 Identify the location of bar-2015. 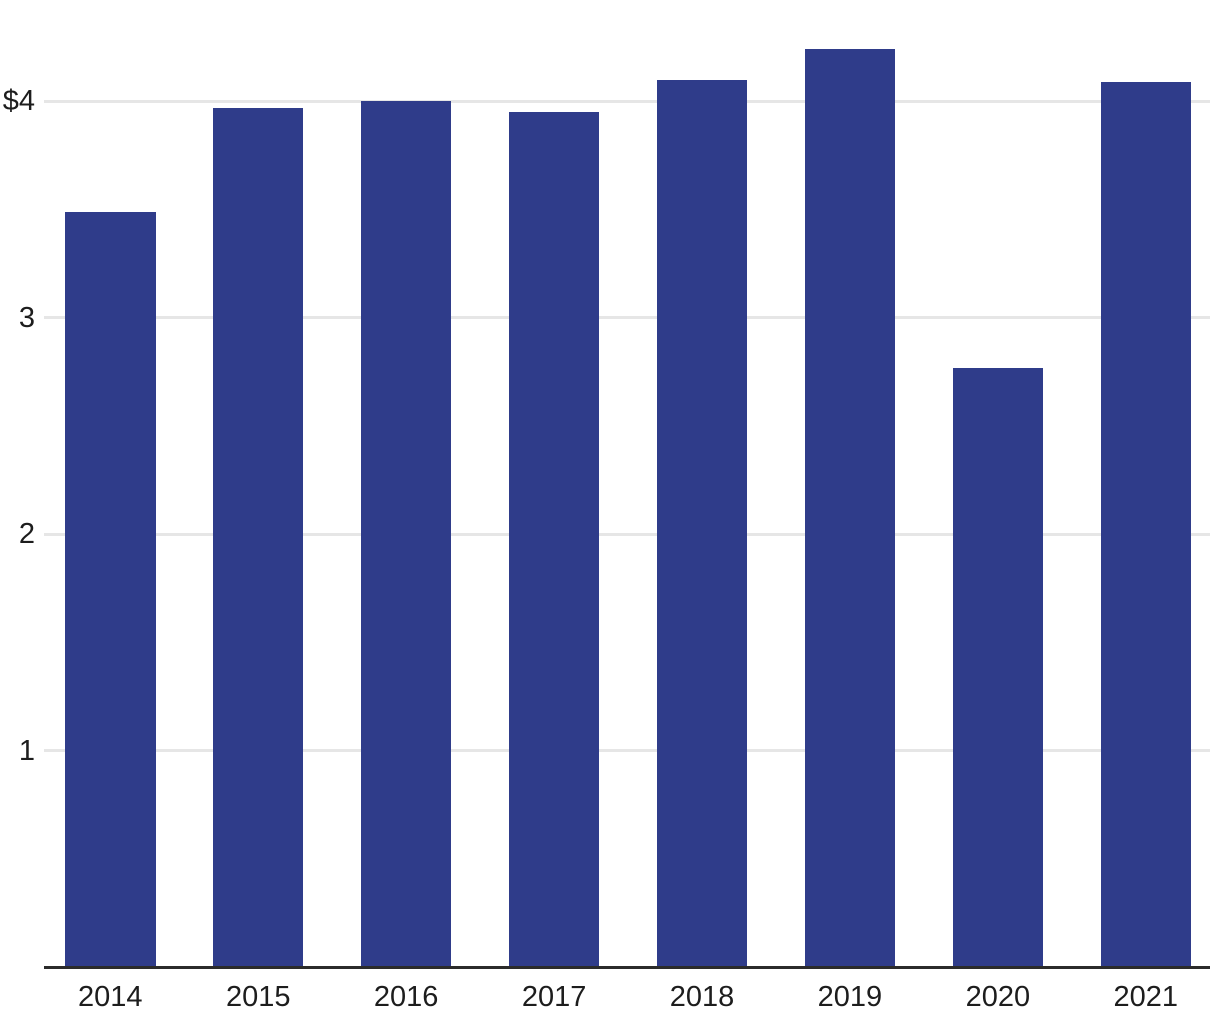
(258, 537).